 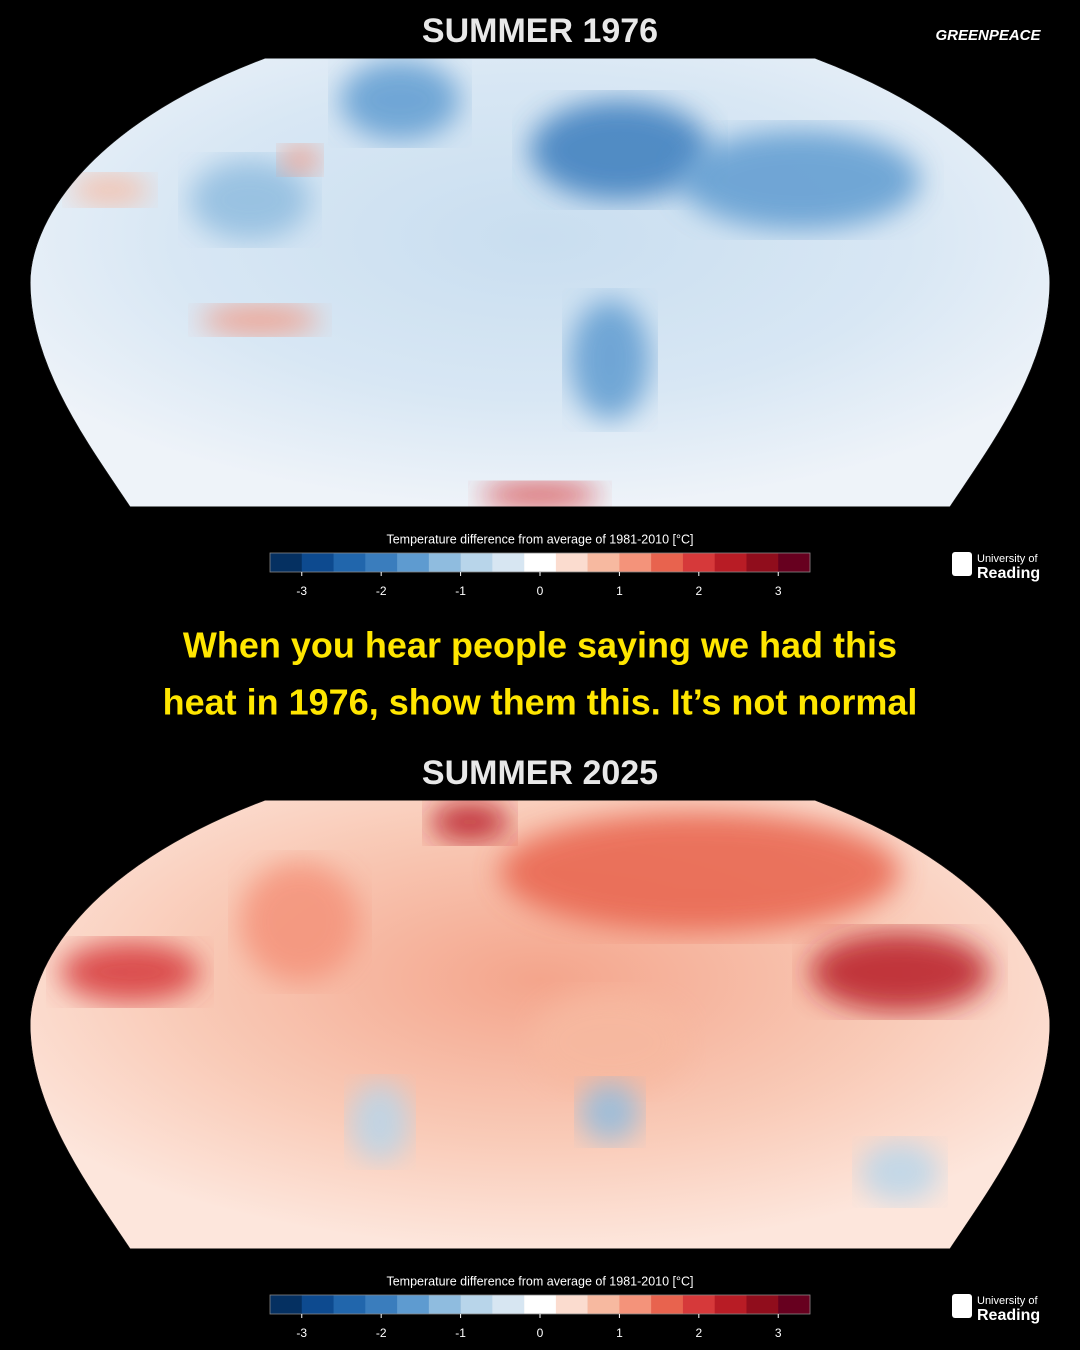 I want to click on panel-title: SUMMER 2025, so click(x=540, y=773).